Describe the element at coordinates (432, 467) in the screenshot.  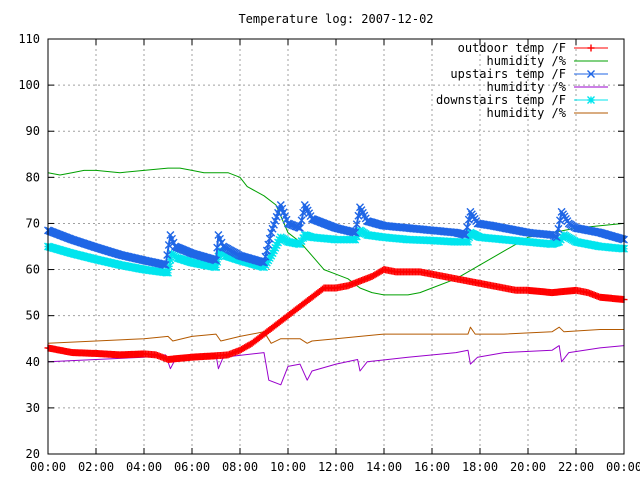
I see `x-tick-label: 16:00` at that location.